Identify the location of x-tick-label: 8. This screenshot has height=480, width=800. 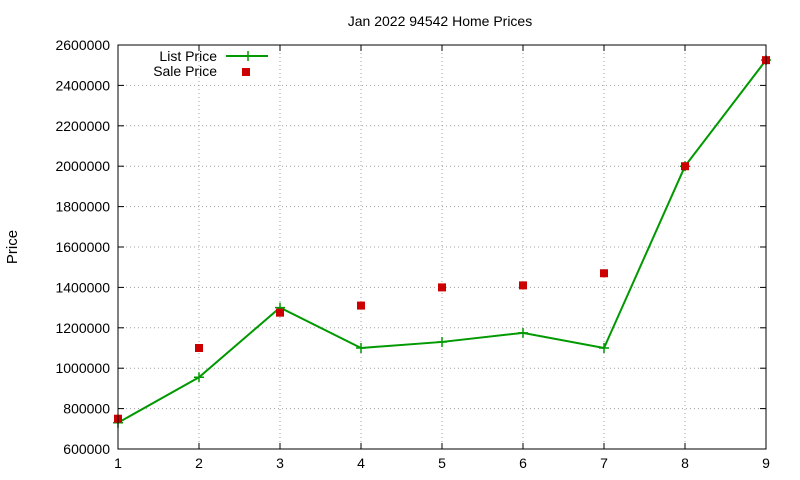
(685, 463).